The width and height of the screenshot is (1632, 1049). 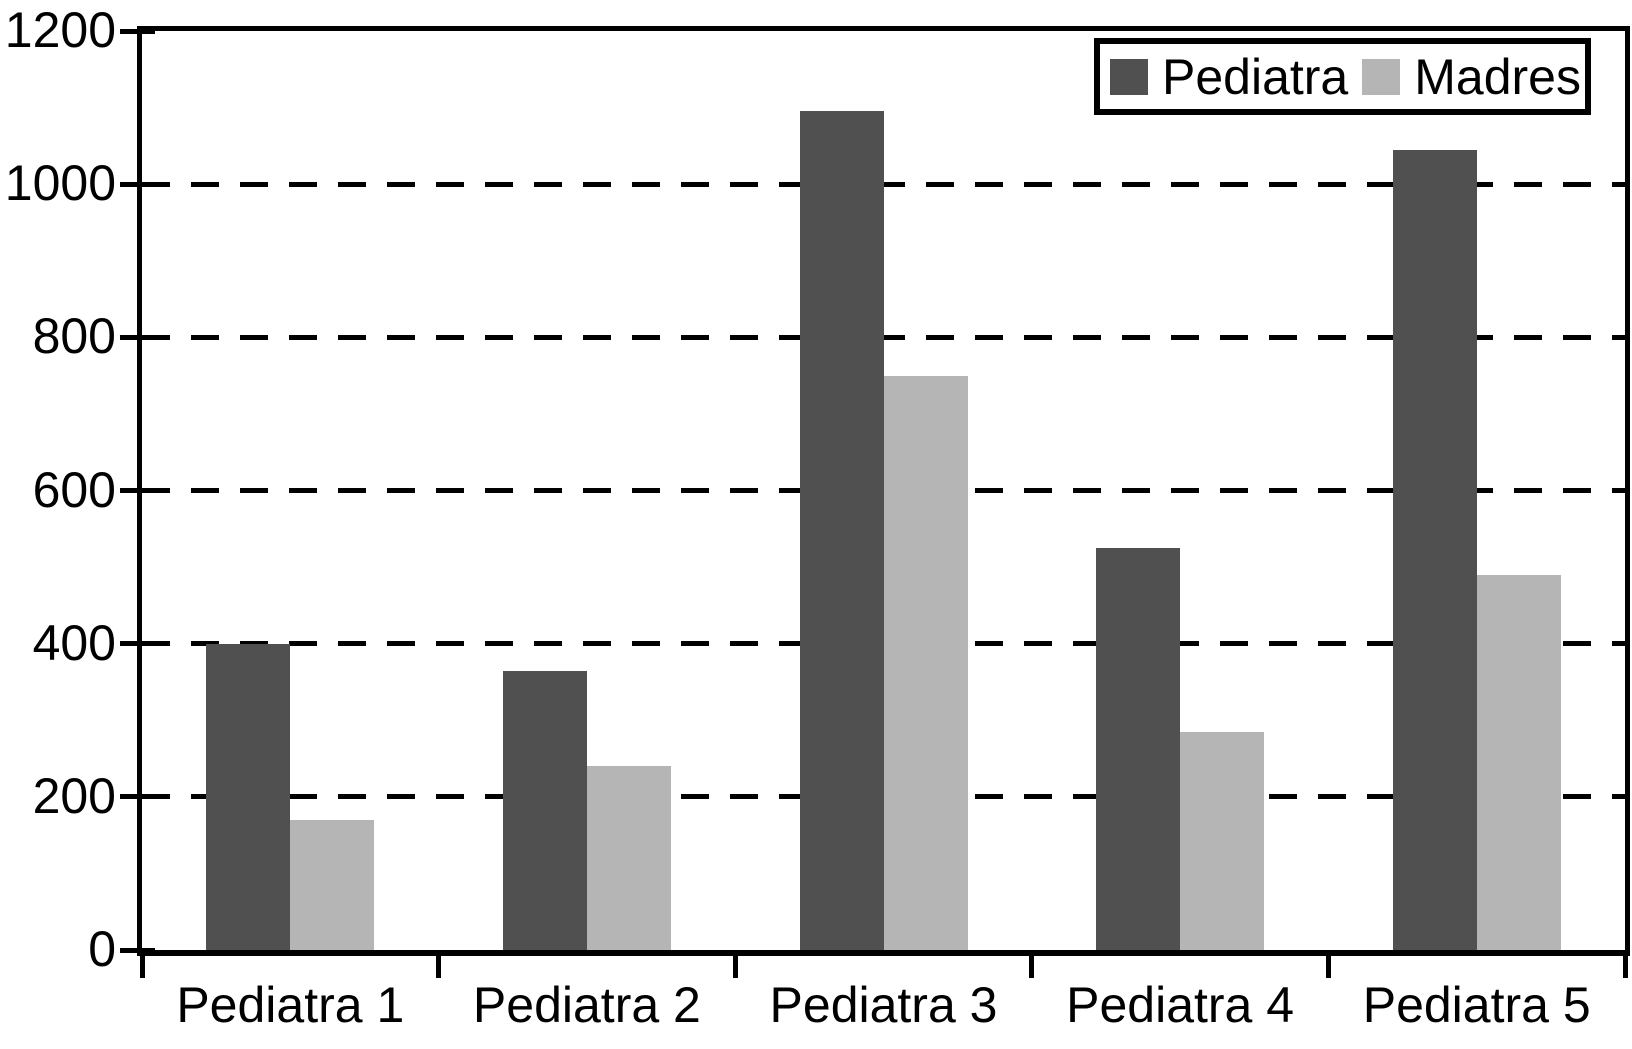 What do you see at coordinates (74, 795) in the screenshot?
I see `y-tick-label-200: 200` at bounding box center [74, 795].